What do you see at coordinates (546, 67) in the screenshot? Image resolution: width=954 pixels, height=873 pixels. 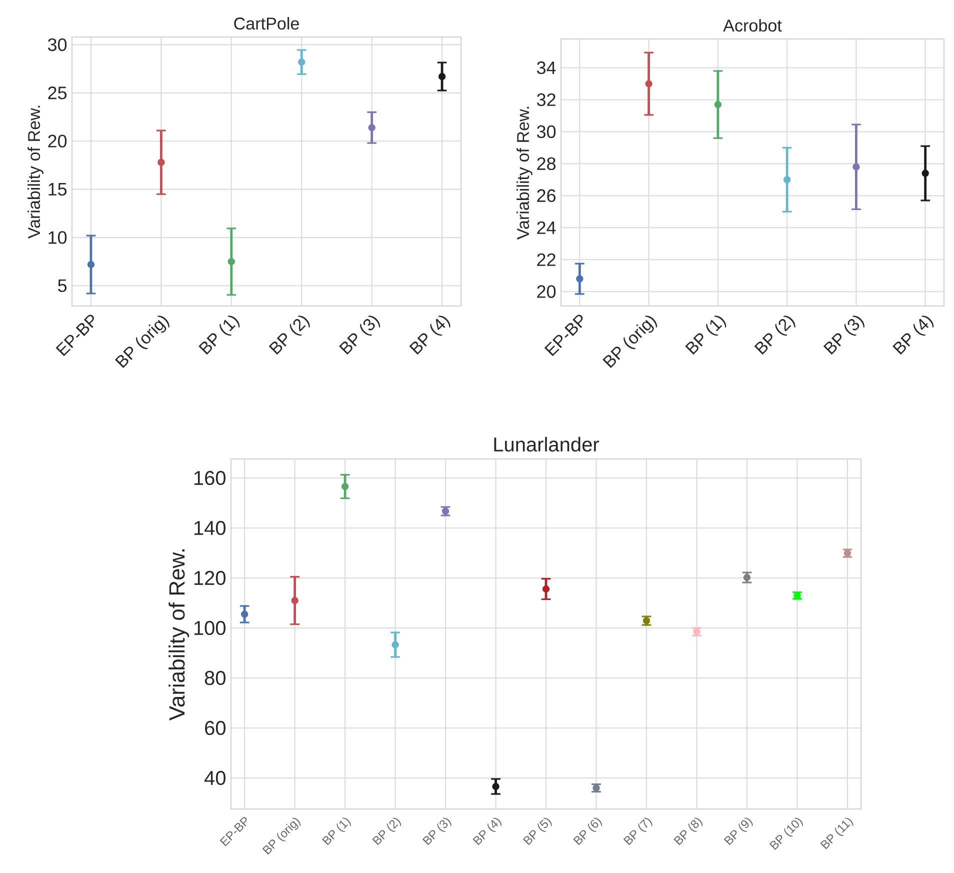 I see `y-tick-label: 34` at bounding box center [546, 67].